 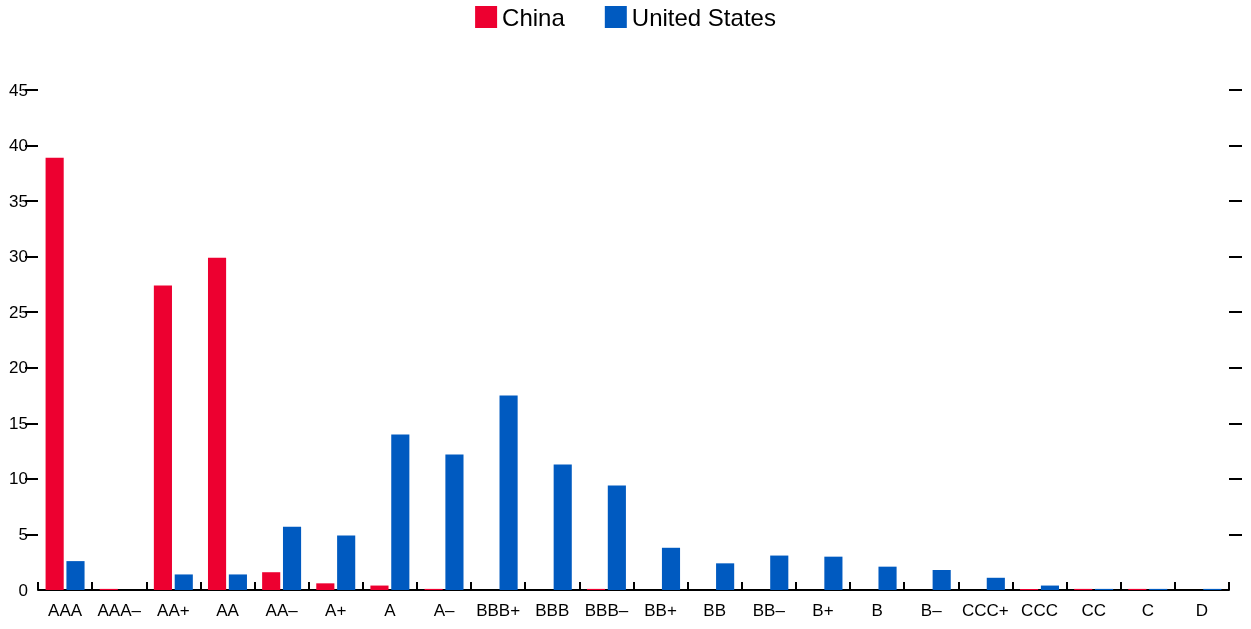 What do you see at coordinates (18, 479) in the screenshot?
I see `y-tick-label: 10` at bounding box center [18, 479].